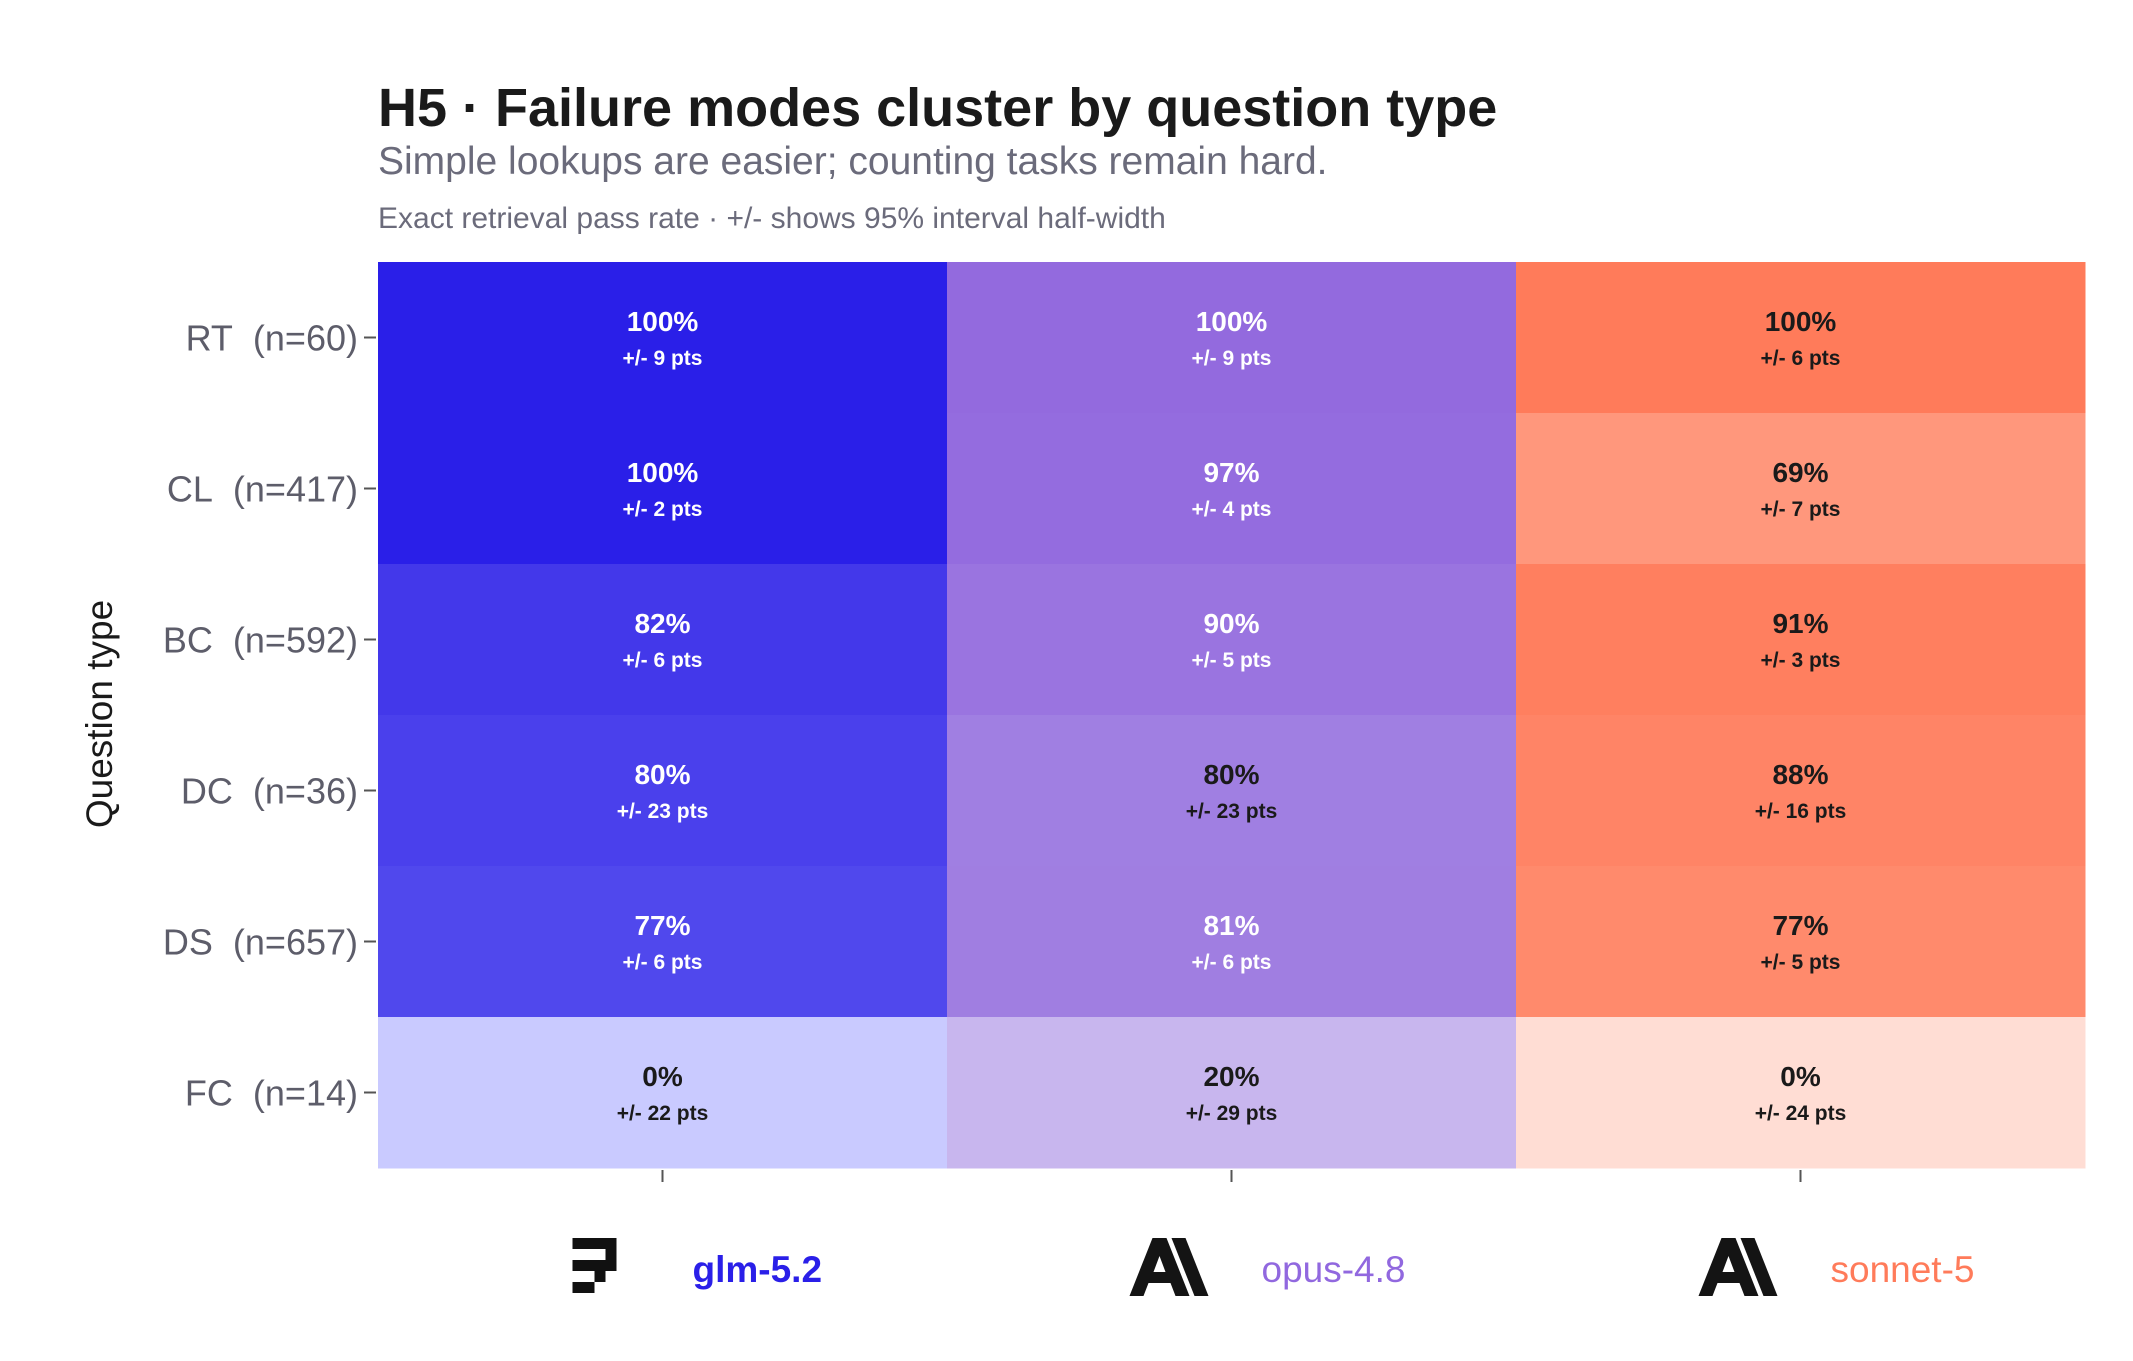 The height and width of the screenshot is (1361, 2133). Describe the element at coordinates (305, 791) in the screenshot. I see `row-count: (n=36)` at that location.